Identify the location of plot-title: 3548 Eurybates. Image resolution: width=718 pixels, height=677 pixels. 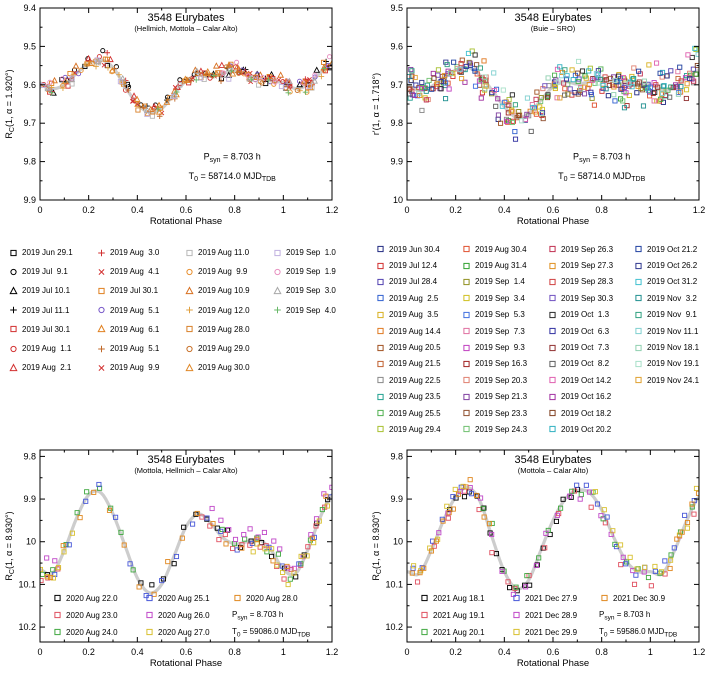
(553, 460).